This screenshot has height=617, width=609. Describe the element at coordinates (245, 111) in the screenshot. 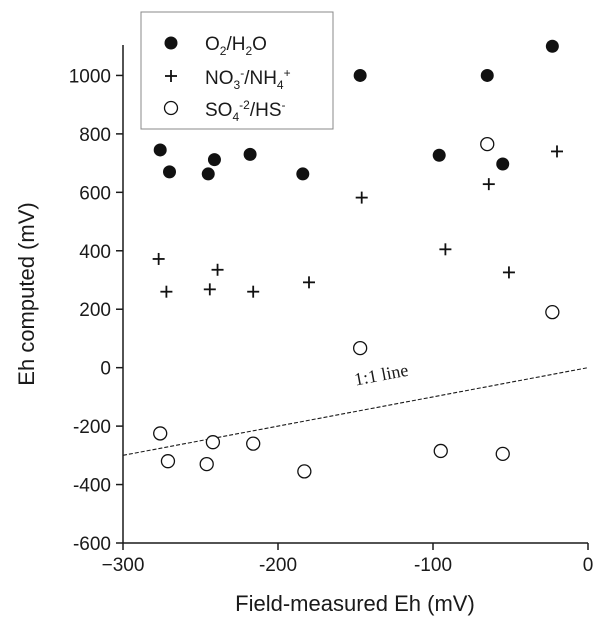

I see `legend-label-so4-hs: SO4-2/HS-` at that location.